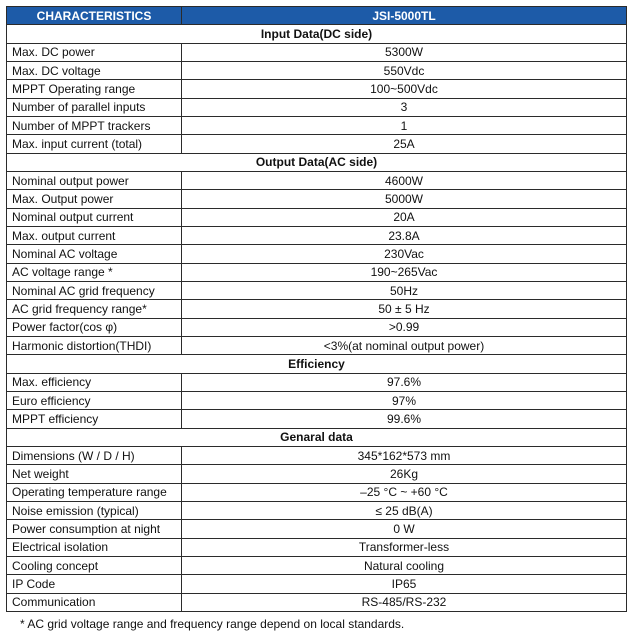 This screenshot has width=633, height=638. What do you see at coordinates (94, 327) in the screenshot?
I see `row-label: Power factor(cos φ)` at bounding box center [94, 327].